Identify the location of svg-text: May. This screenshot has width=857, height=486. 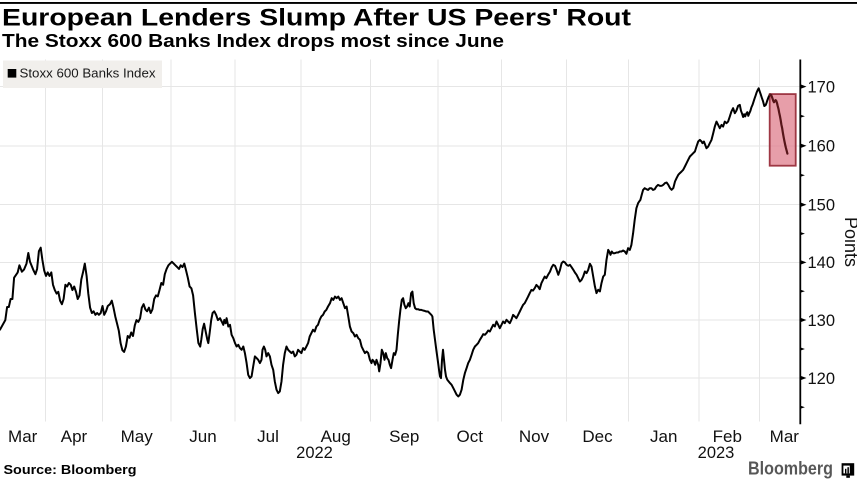
(137, 436).